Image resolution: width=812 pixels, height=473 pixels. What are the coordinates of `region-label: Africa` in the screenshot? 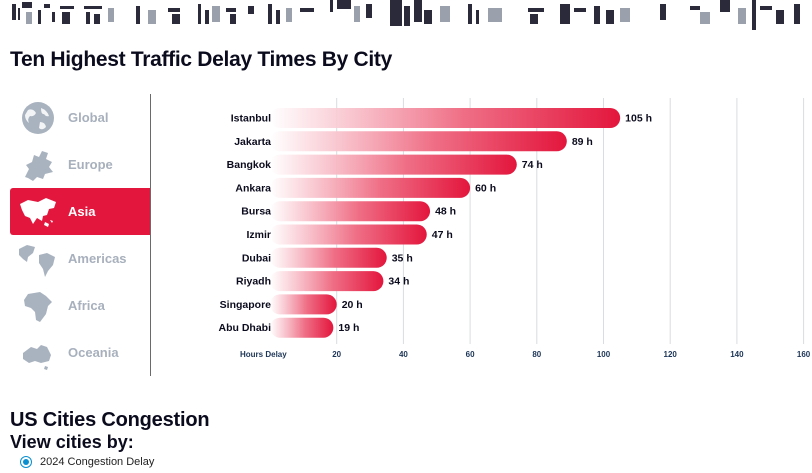 It's located at (86, 305).